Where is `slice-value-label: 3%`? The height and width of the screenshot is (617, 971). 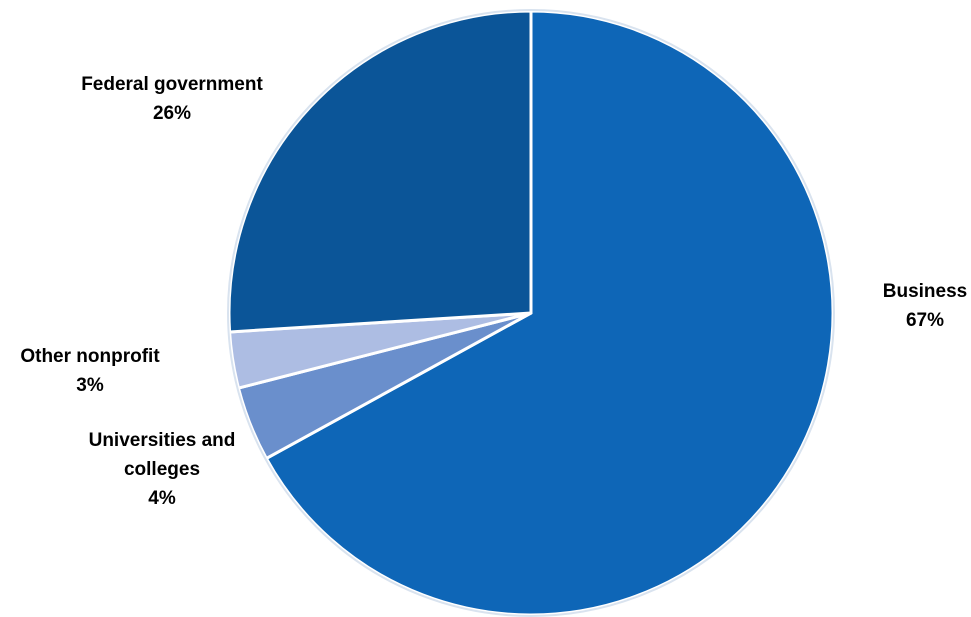
slice-value-label: 3% is located at coordinates (90, 385).